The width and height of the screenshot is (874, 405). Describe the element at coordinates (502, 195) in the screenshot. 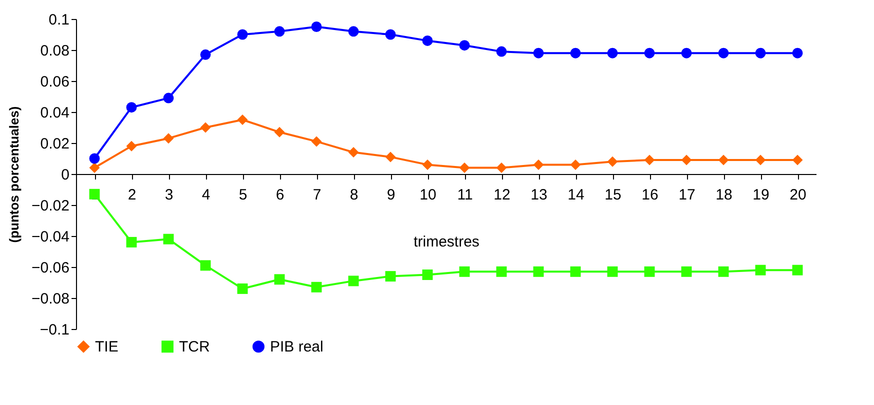

I see `x-tick-label: 12` at that location.